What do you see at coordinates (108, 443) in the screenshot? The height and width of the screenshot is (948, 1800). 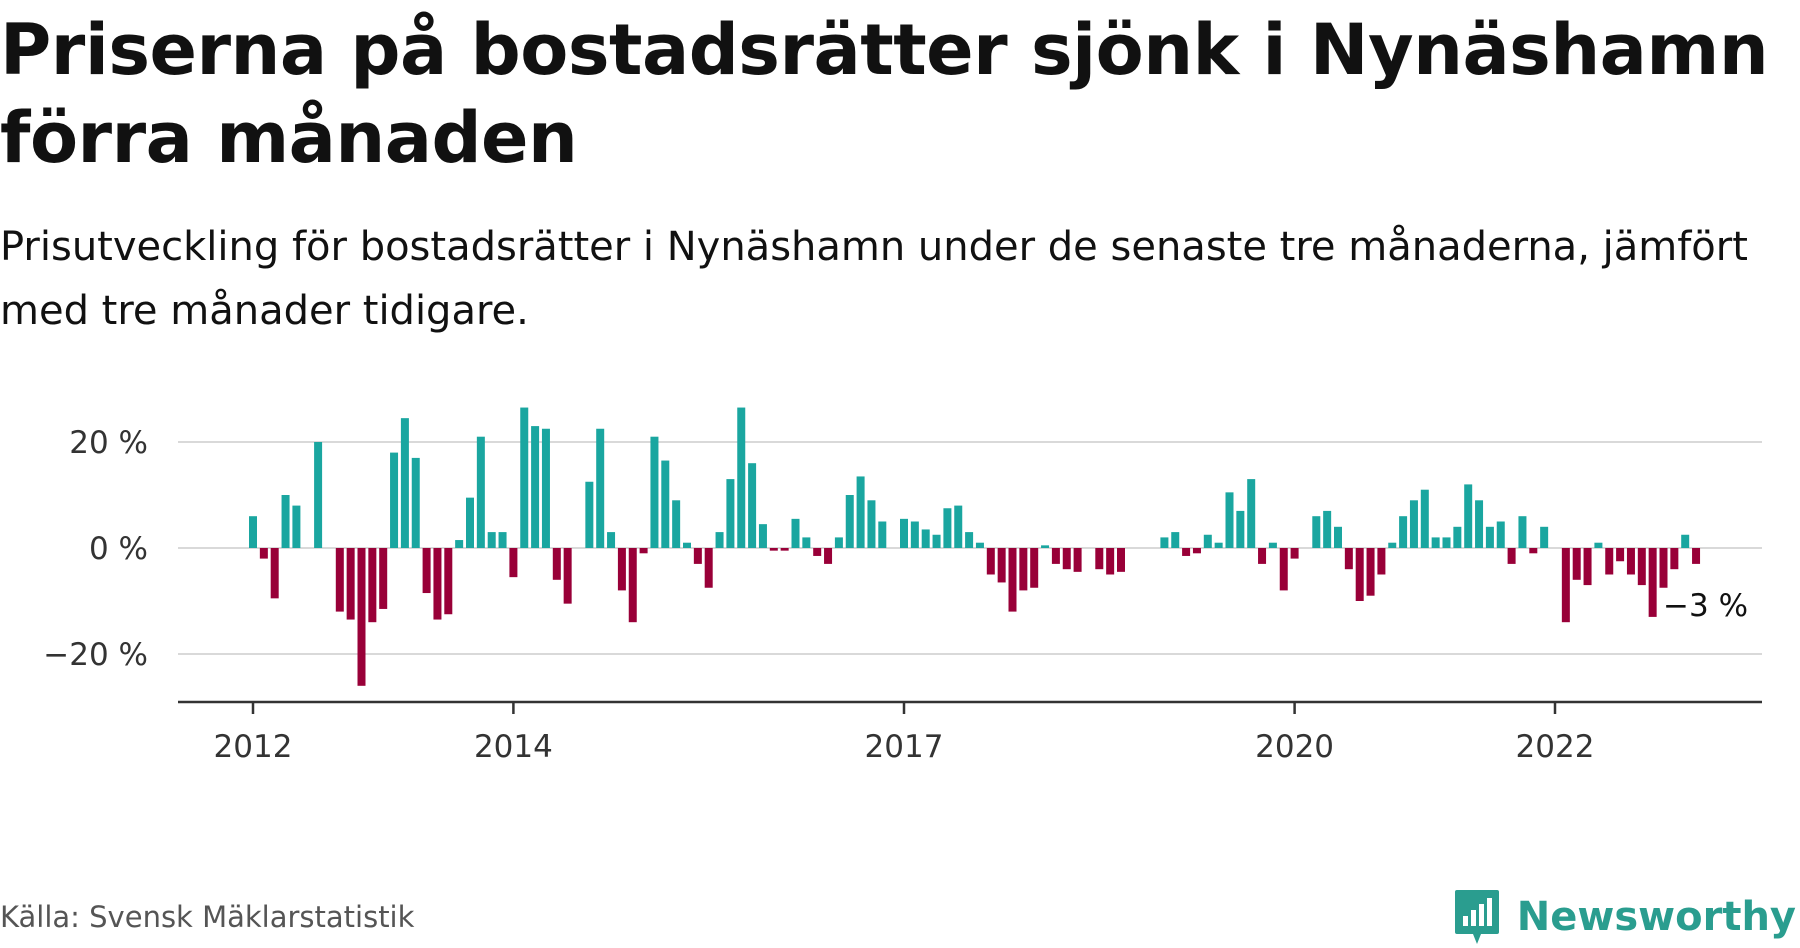 I see `y-tick-label: 20 %` at bounding box center [108, 443].